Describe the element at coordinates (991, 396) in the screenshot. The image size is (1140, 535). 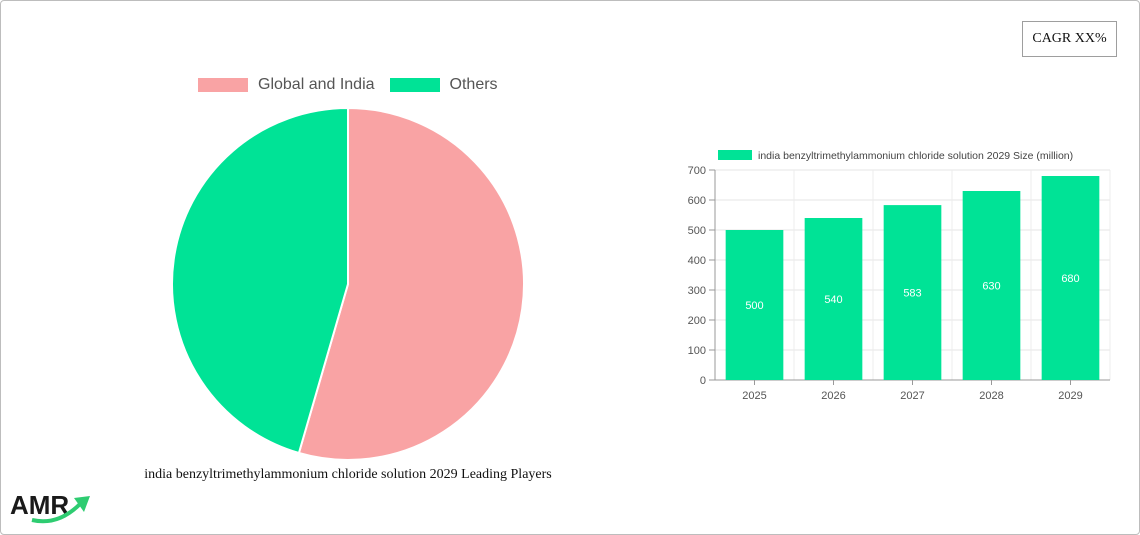
I see `x-tick-label: 2028` at that location.